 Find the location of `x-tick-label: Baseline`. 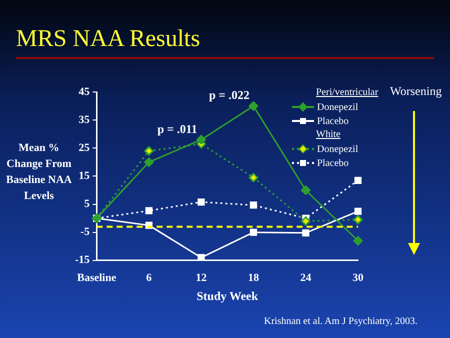

x-tick-label: Baseline is located at coordinates (96, 278).